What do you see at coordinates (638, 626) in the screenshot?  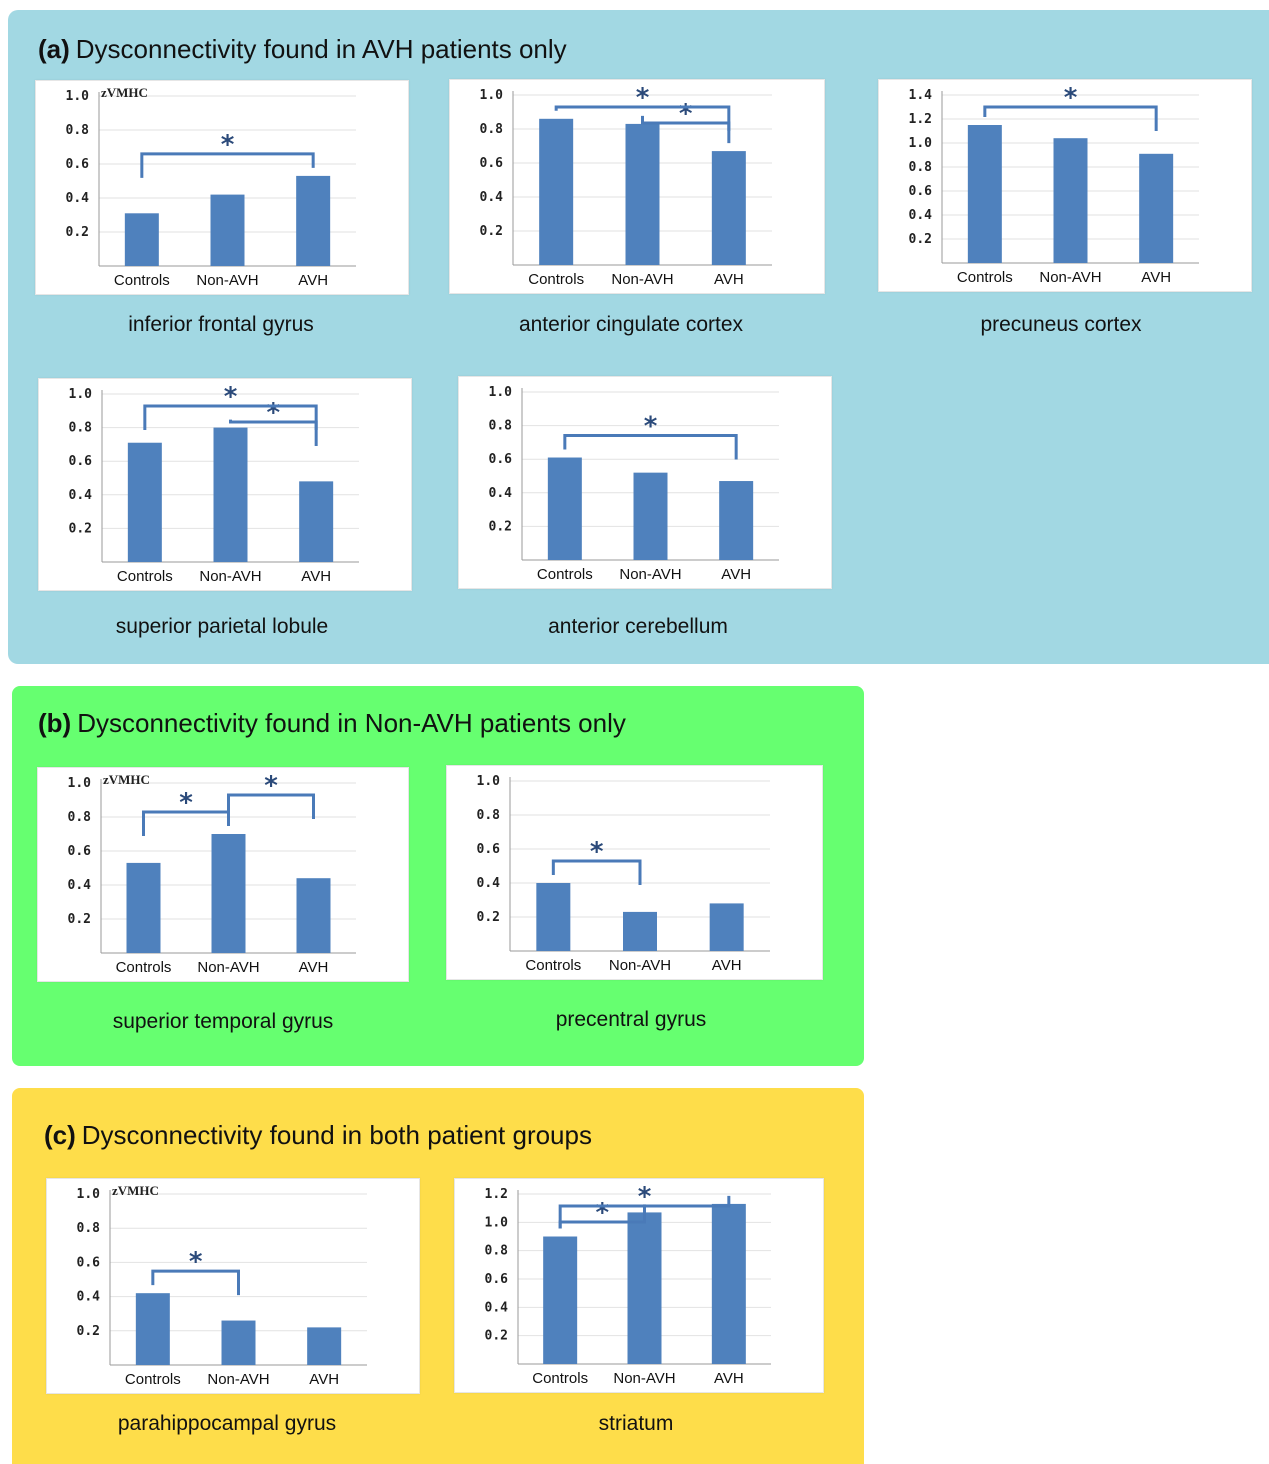 I see `caption-anterior-cerebellum: anterior cerebellum` at bounding box center [638, 626].